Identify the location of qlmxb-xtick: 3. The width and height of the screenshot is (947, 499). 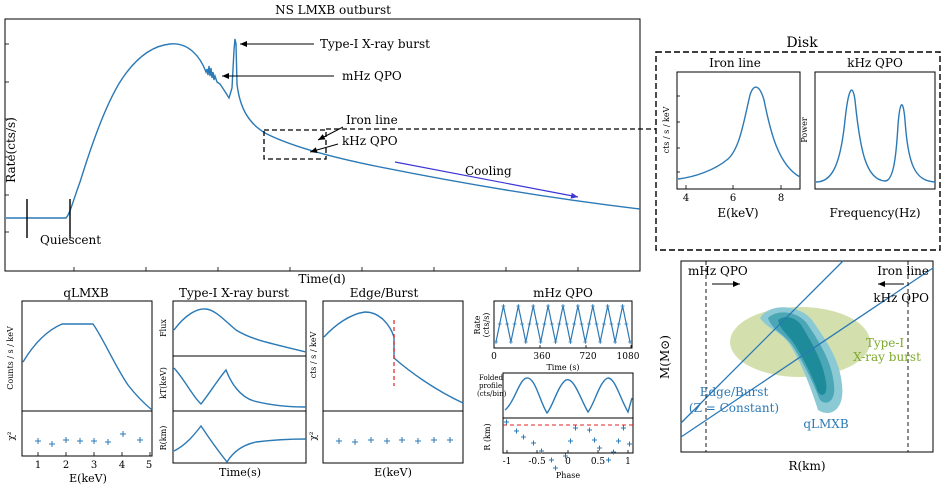
(94, 465).